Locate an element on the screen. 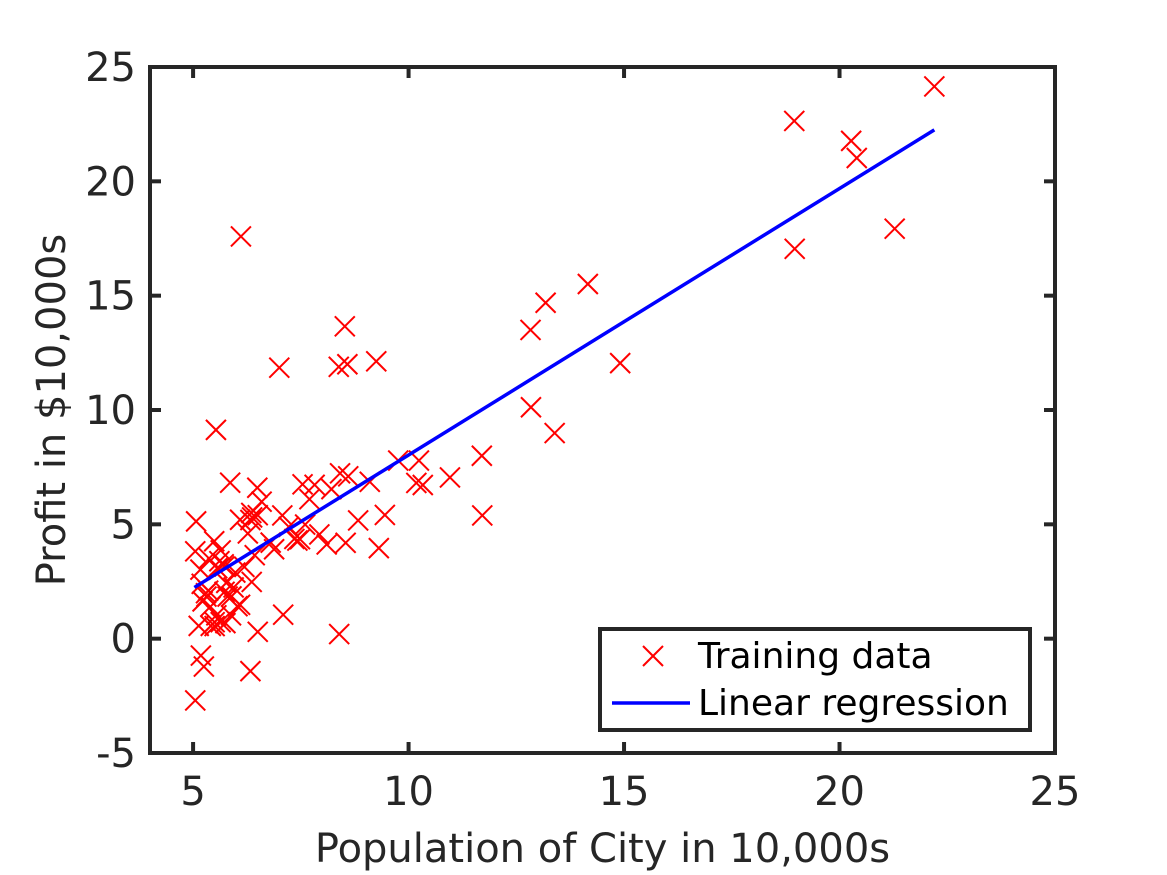  x-tick-label: 20 is located at coordinates (839, 792).